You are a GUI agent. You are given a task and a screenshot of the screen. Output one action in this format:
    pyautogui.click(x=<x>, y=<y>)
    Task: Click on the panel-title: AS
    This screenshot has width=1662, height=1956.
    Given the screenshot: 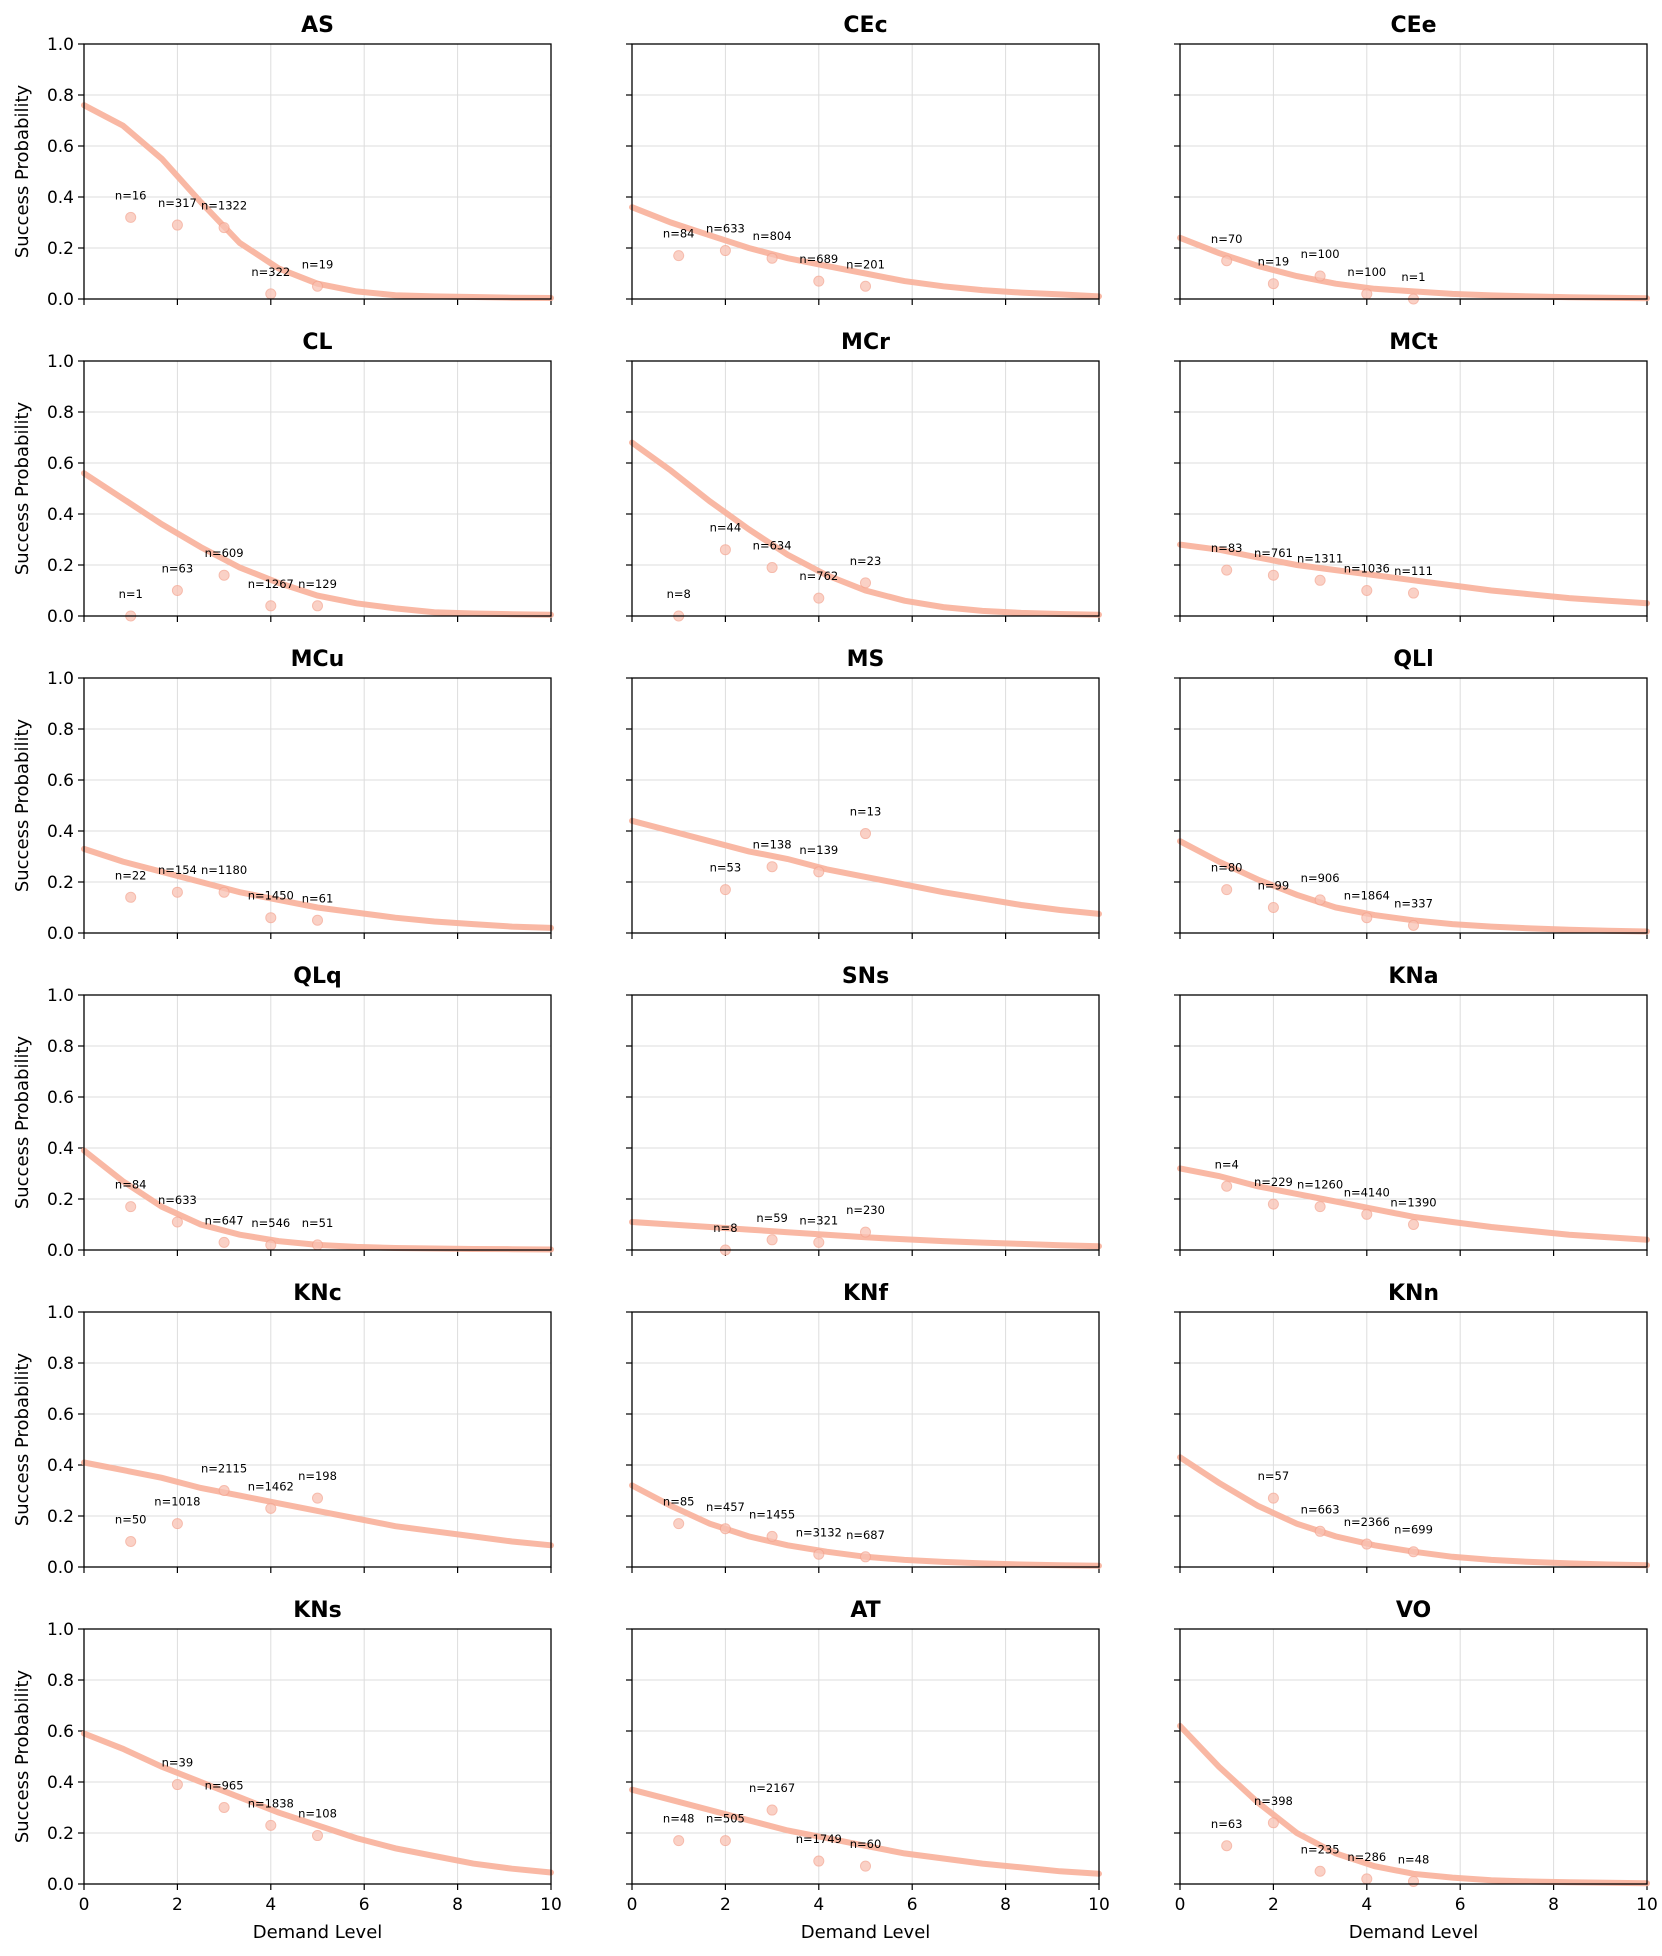 What is the action you would take?
    pyautogui.click(x=317, y=25)
    